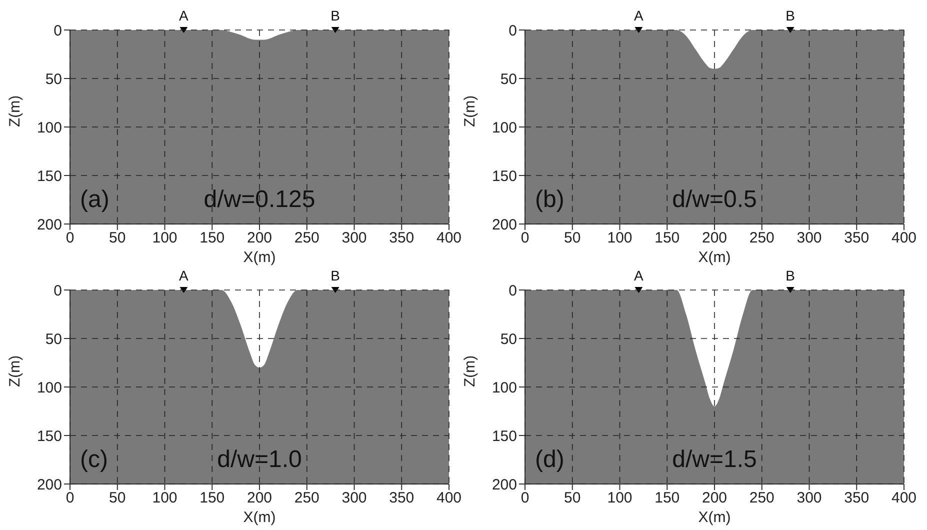 The height and width of the screenshot is (530, 927). What do you see at coordinates (259, 460) in the screenshot?
I see `annotation: d/w=1.0` at bounding box center [259, 460].